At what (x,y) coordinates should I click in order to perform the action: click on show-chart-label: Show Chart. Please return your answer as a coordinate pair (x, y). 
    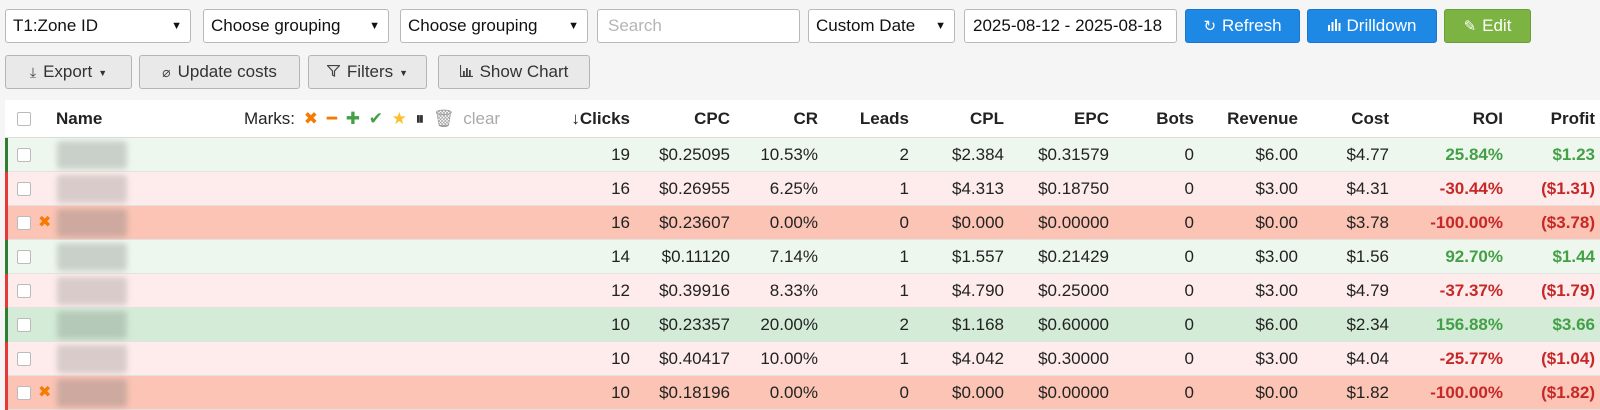
    Looking at the image, I should click on (524, 71).